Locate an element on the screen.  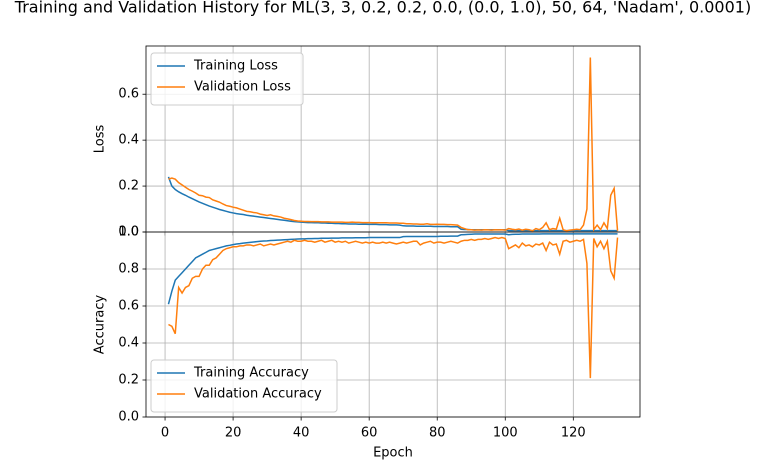
legend-label: Validation Loss is located at coordinates (242, 87).